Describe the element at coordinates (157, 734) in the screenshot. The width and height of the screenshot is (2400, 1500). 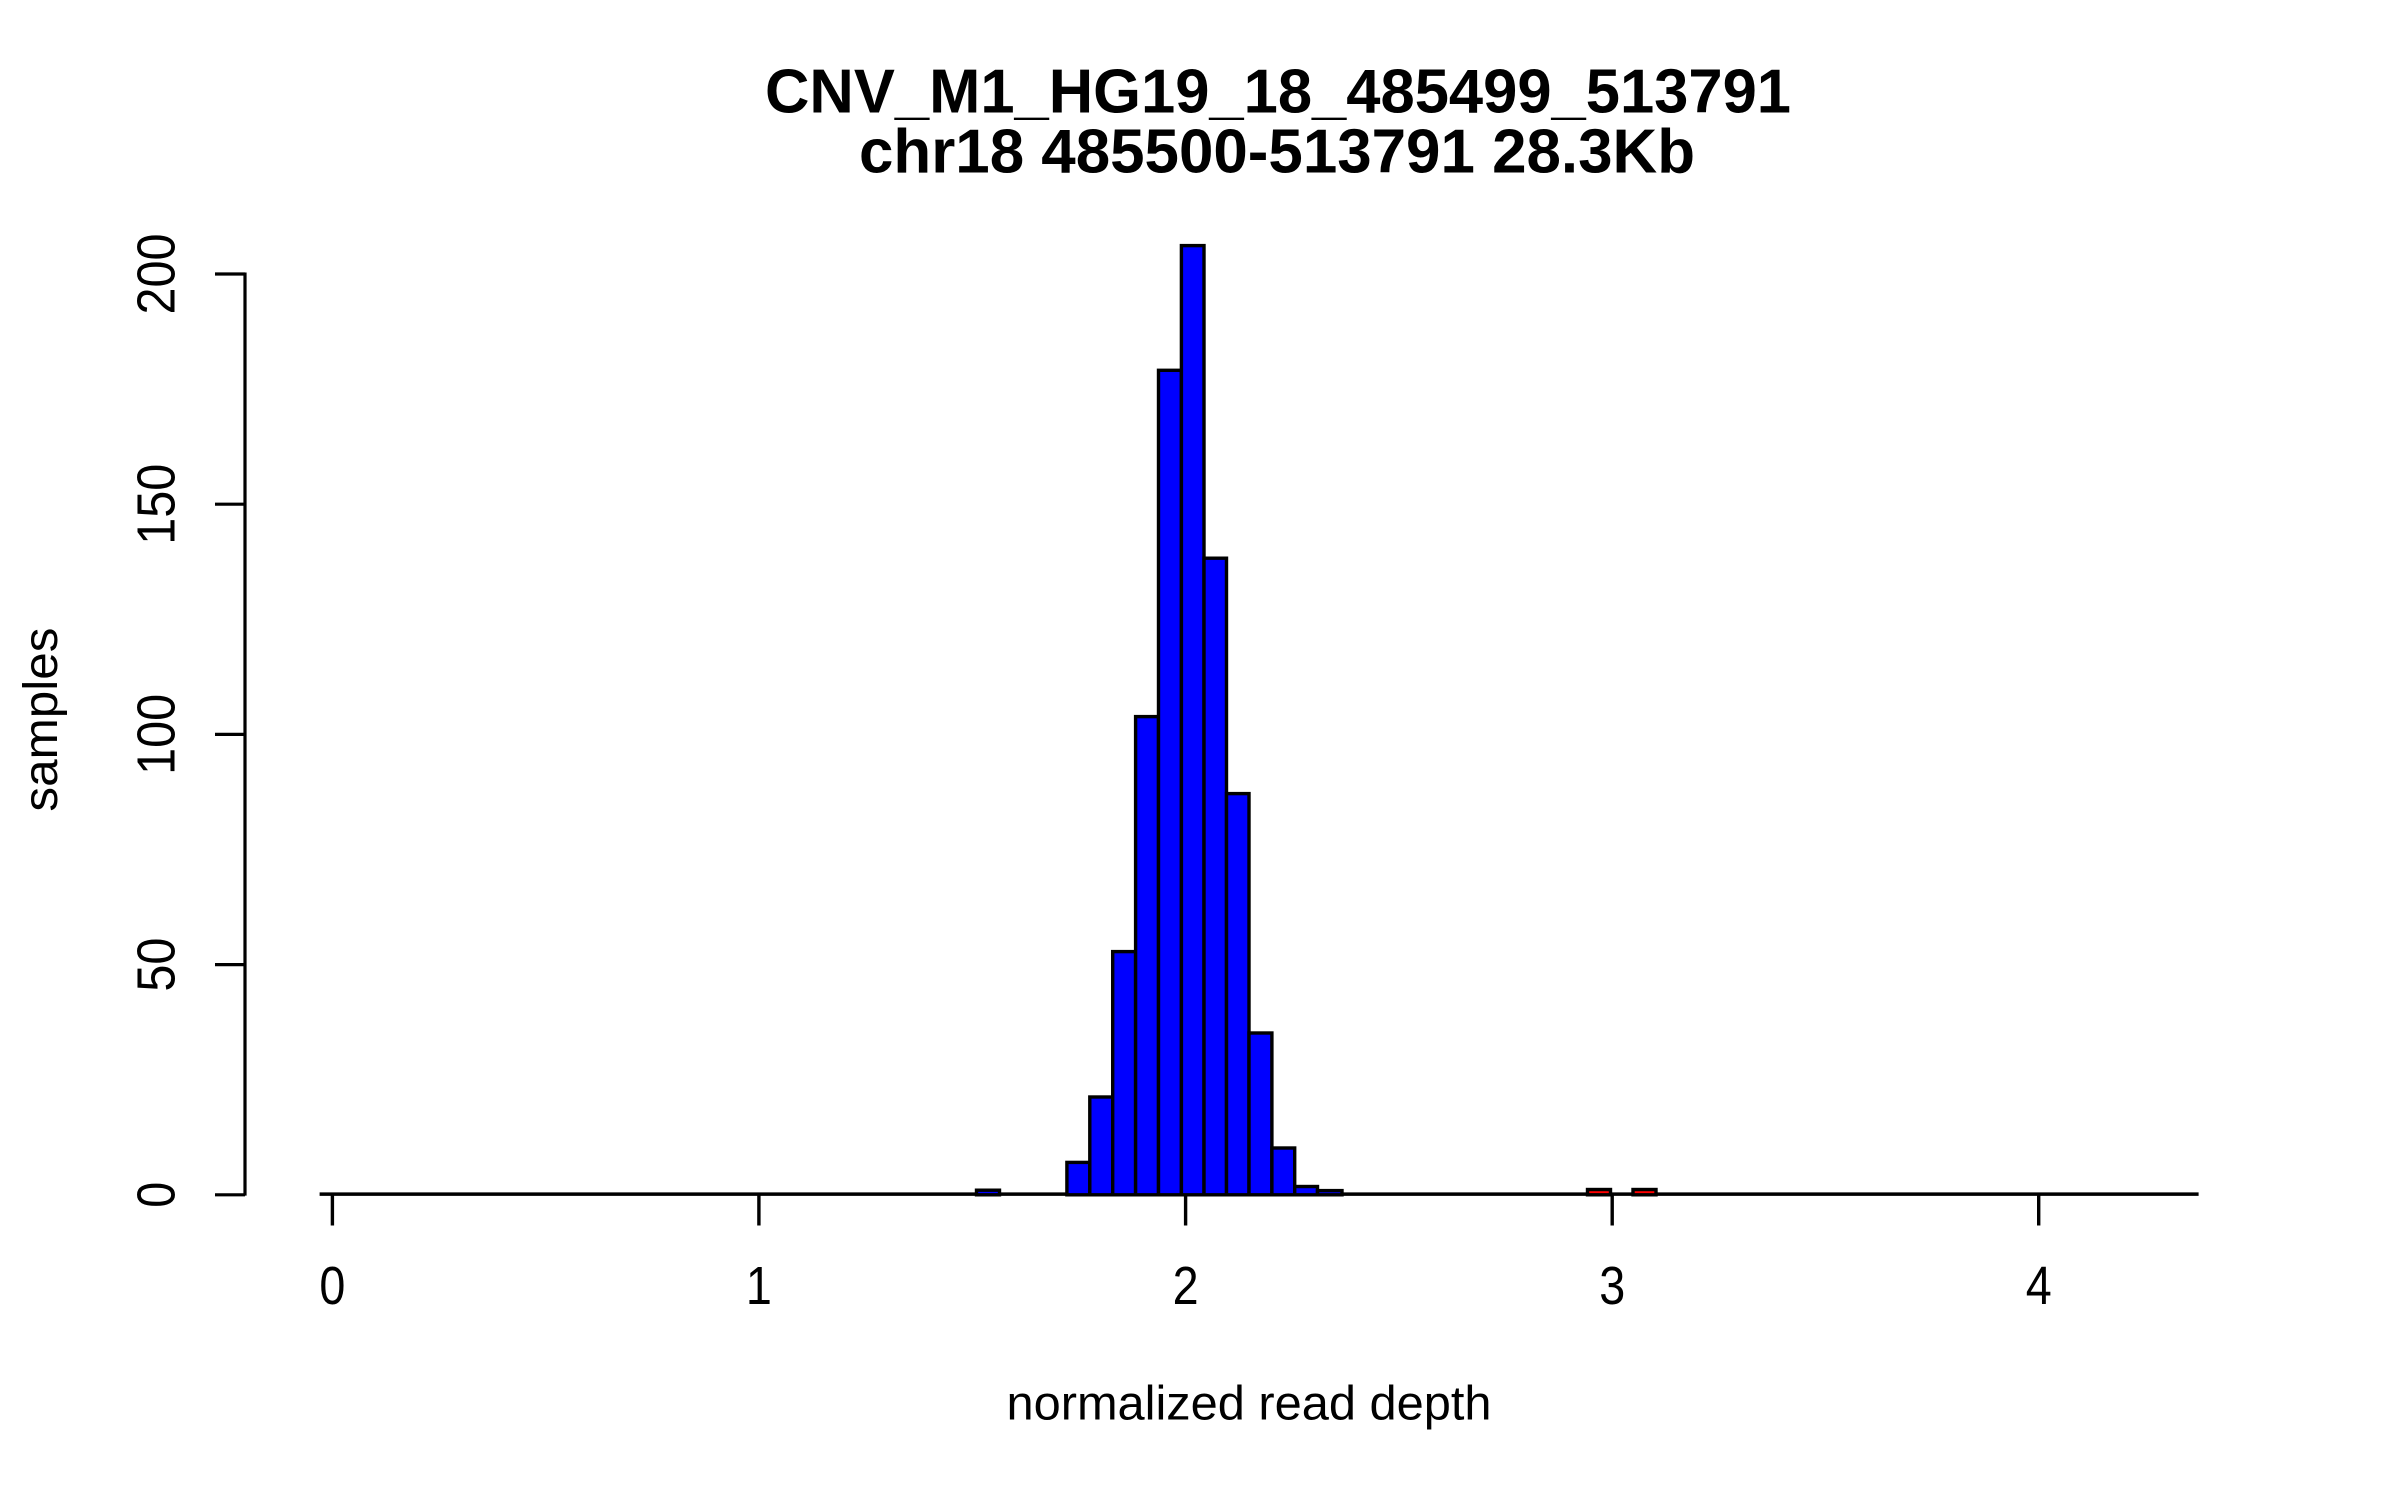
I see `svg-text: 100` at that location.